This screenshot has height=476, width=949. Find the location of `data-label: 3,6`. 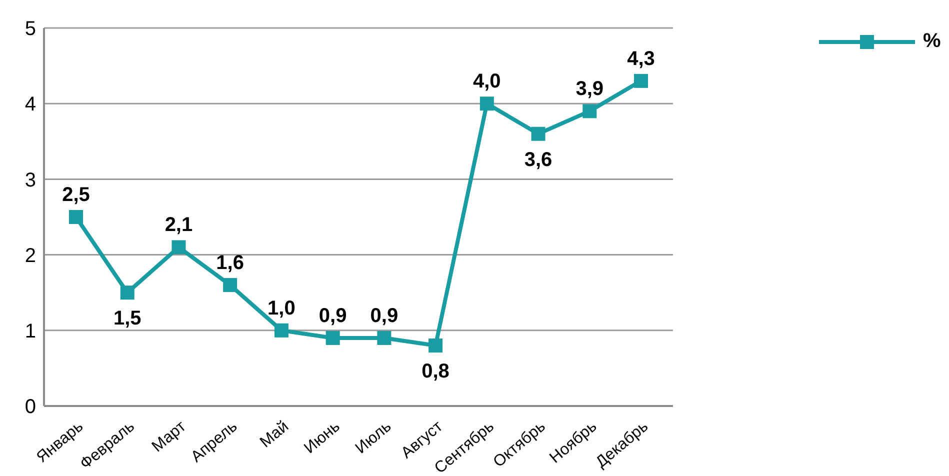

data-label: 3,6 is located at coordinates (538, 159).